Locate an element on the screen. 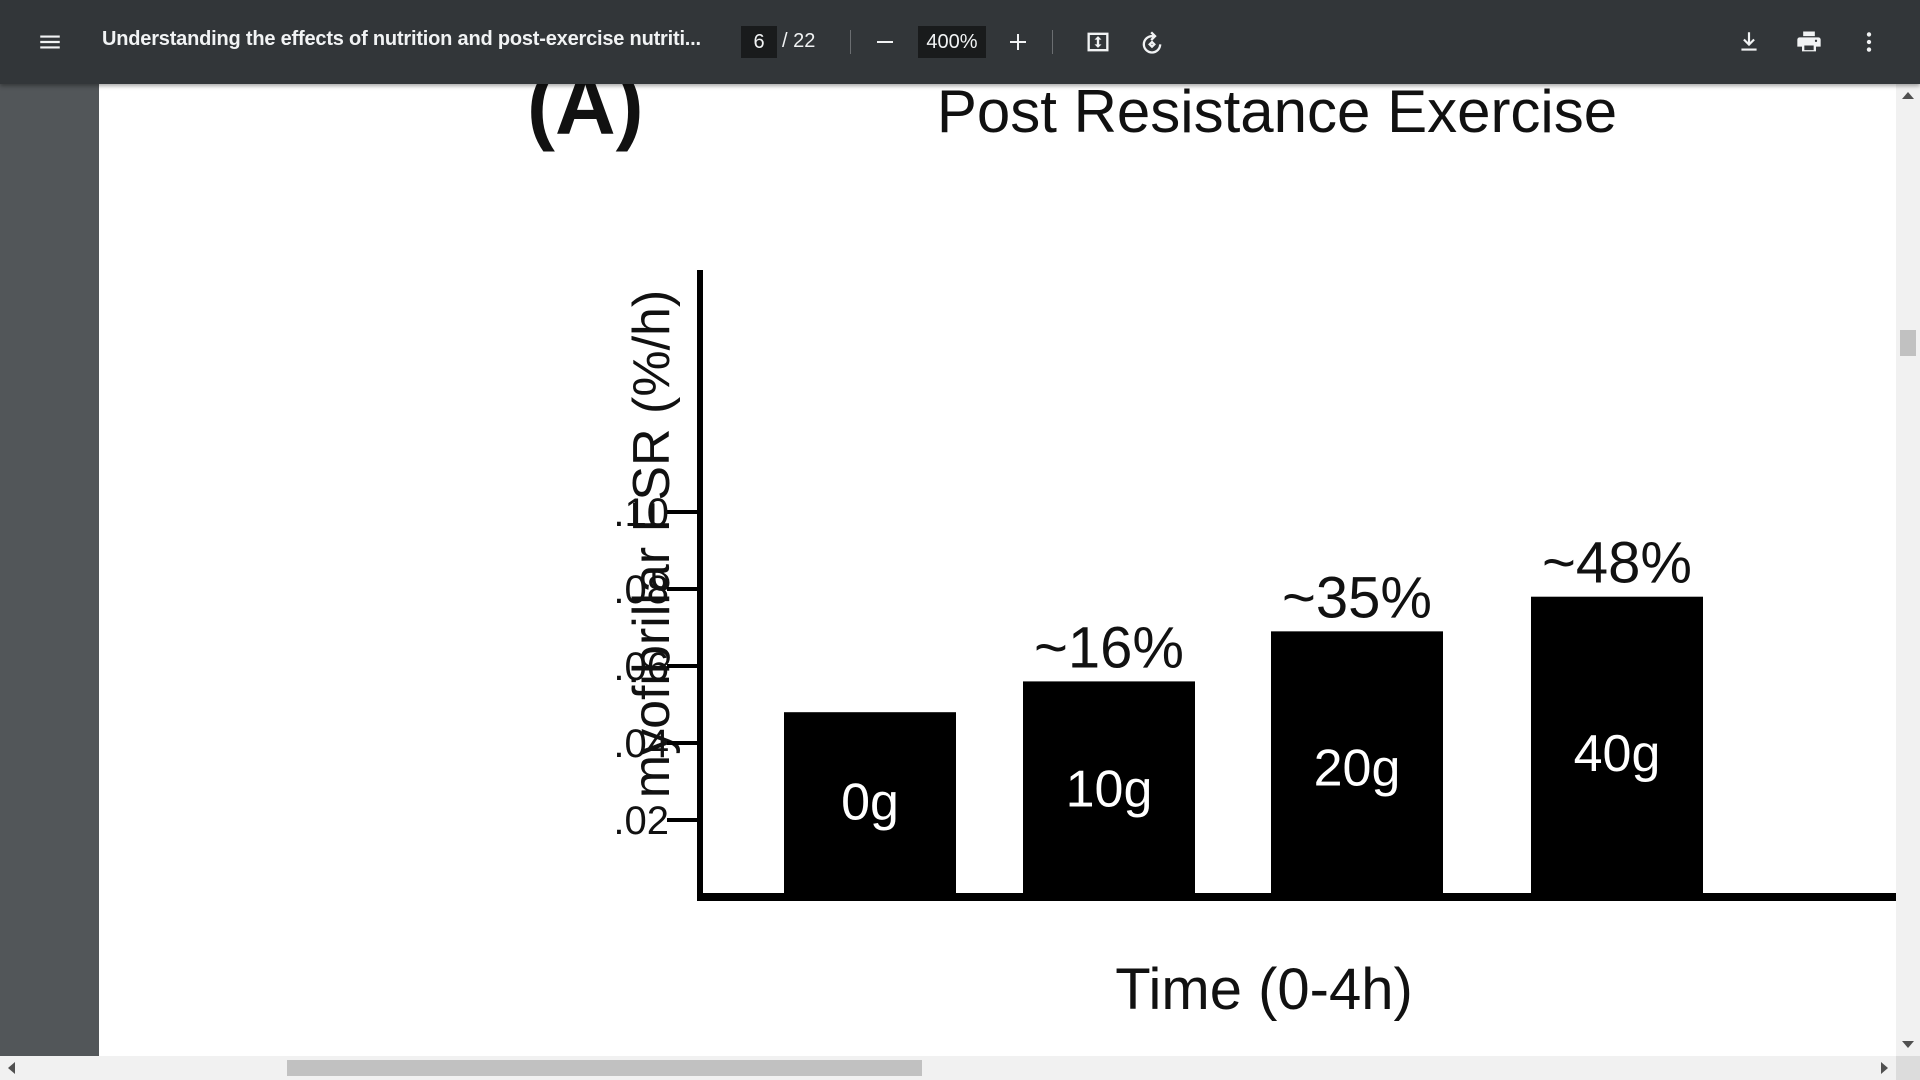  horizontal-scroll-thumb is located at coordinates (604, 1068).